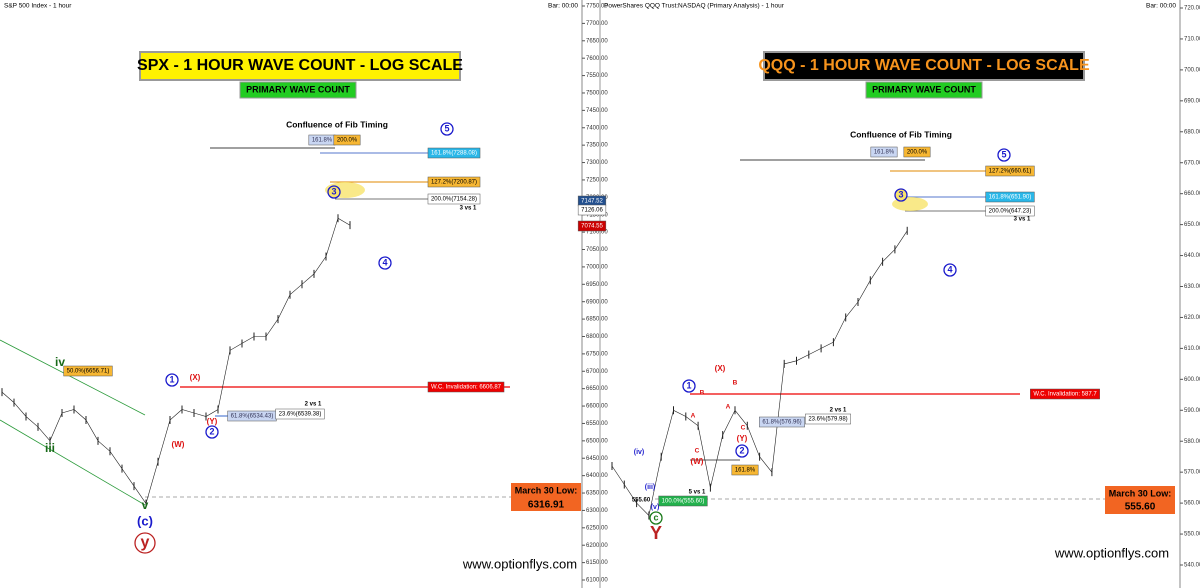 The width and height of the screenshot is (1200, 588). I want to click on y-tick-label: 6400.00, so click(597, 476).